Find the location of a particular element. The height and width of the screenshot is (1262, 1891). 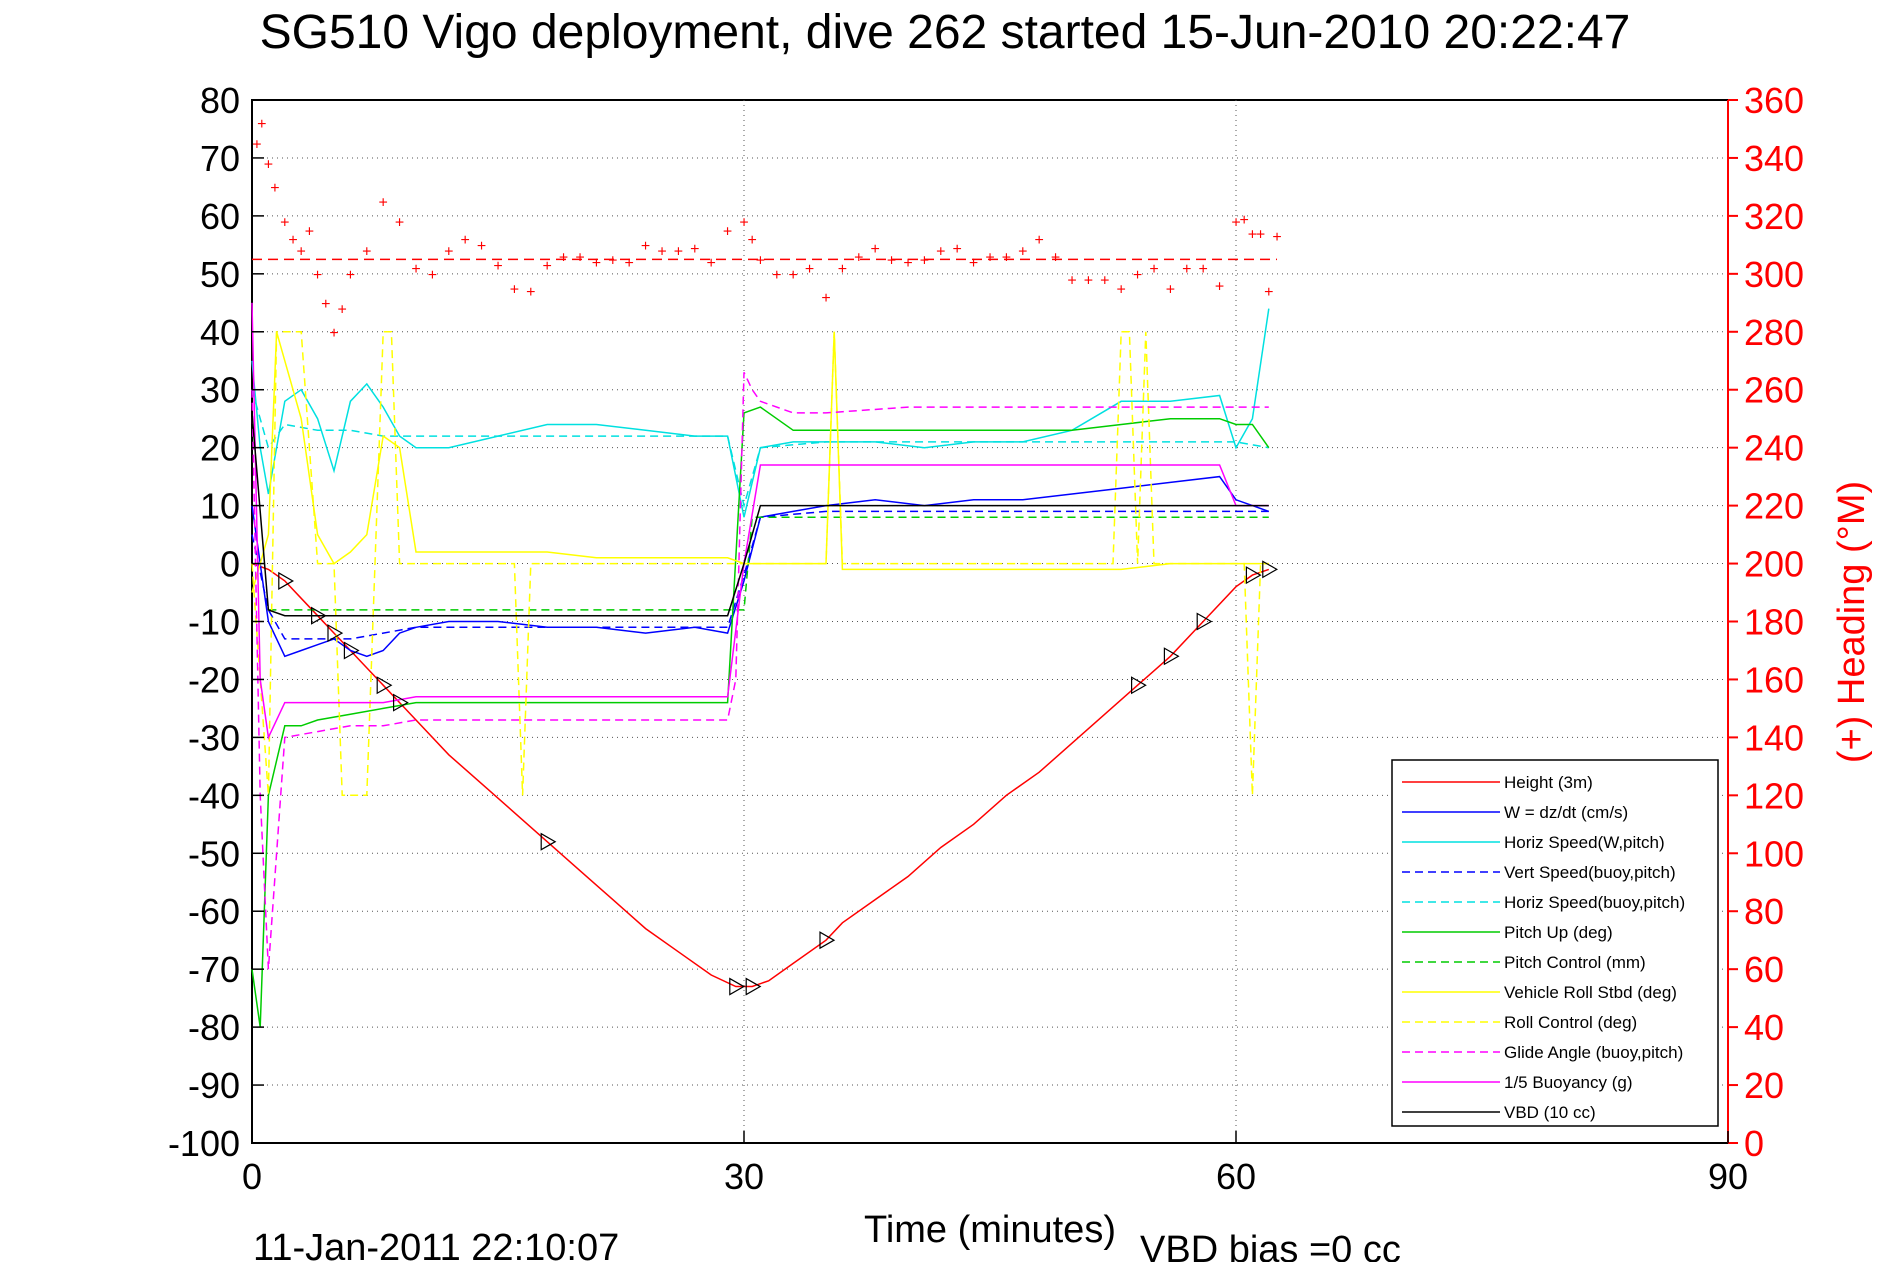

legend-label-5: Pitch Up (deg) is located at coordinates (1558, 932).